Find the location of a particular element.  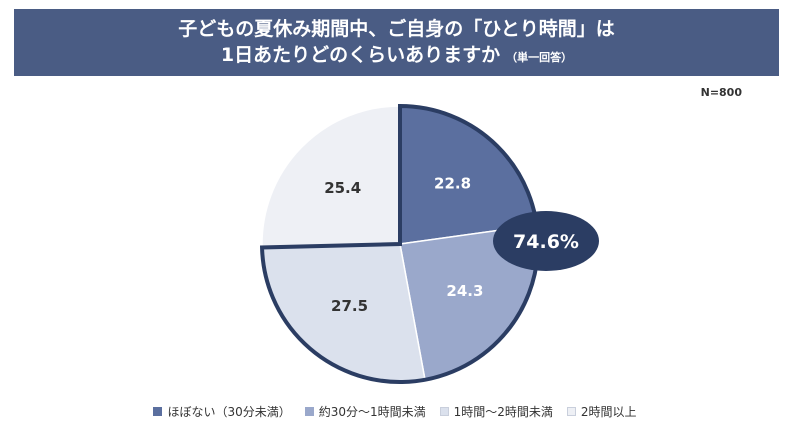

legend-label: 1時間〜2時間未満 is located at coordinates (503, 412).